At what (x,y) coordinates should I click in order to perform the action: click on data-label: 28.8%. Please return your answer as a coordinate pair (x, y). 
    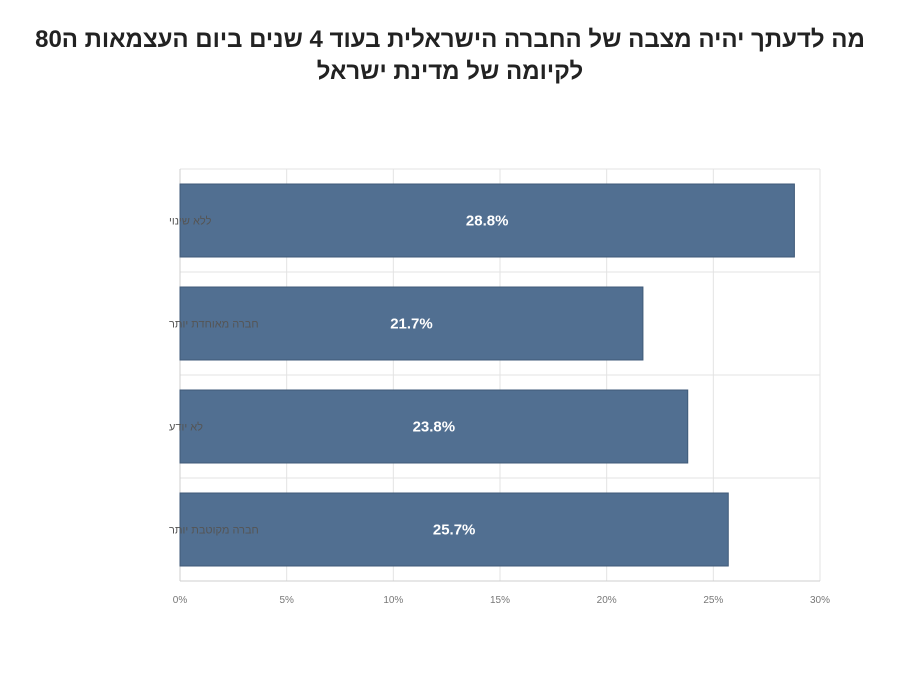
    Looking at the image, I should click on (487, 221).